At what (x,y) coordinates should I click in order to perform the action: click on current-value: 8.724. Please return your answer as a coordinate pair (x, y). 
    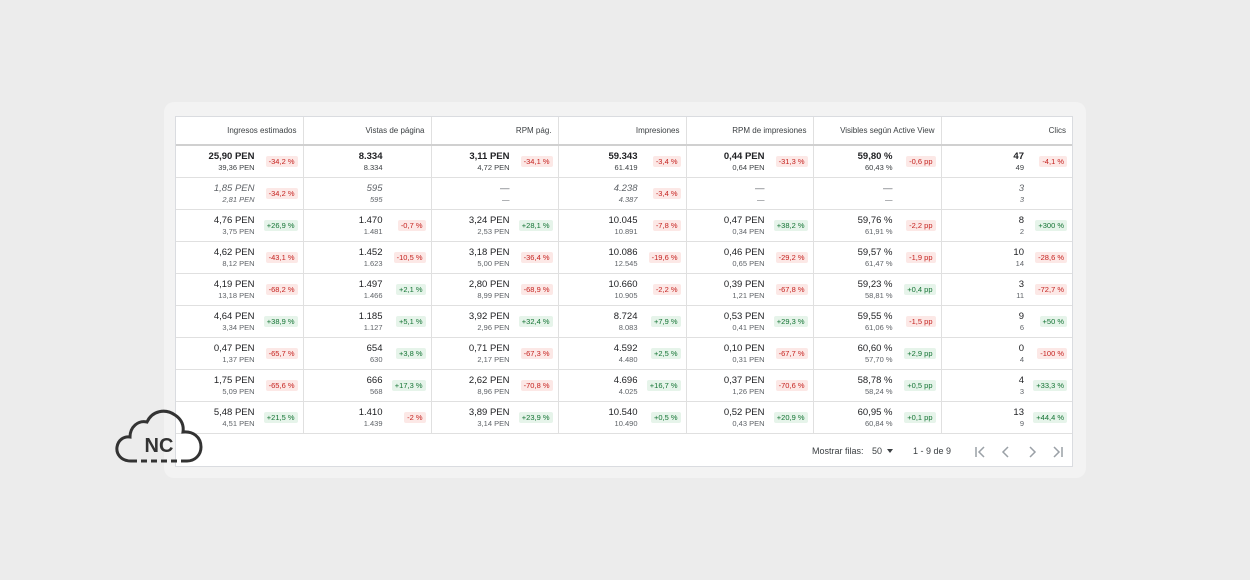
    Looking at the image, I should click on (625, 316).